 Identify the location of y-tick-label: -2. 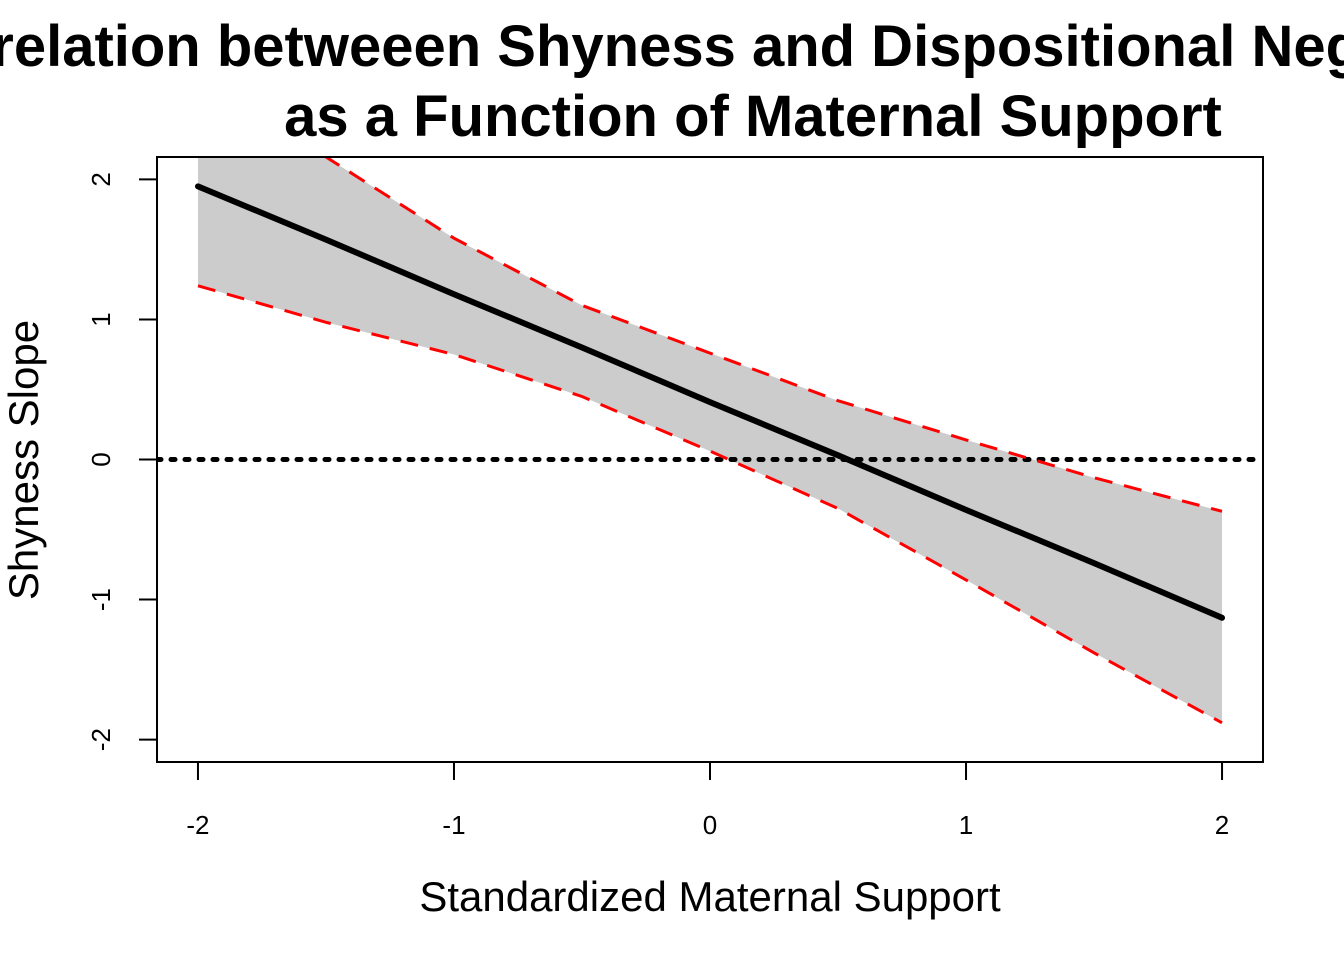
(101, 739).